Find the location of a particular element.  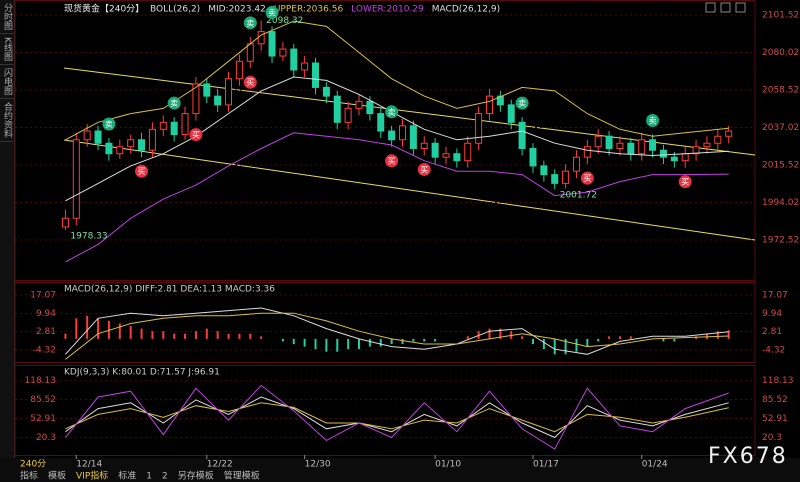

window-icons is located at coordinates (725, 7).